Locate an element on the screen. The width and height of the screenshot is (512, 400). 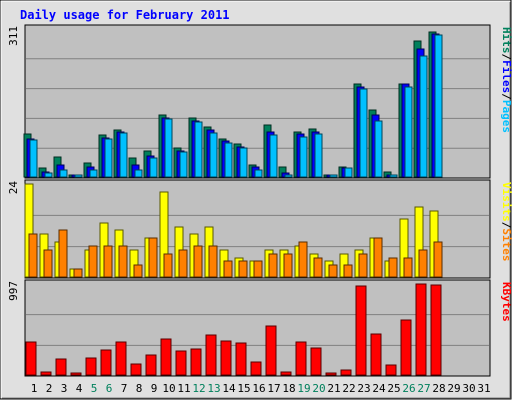
x-tick-label-day-27: 27 is located at coordinates (423, 388).